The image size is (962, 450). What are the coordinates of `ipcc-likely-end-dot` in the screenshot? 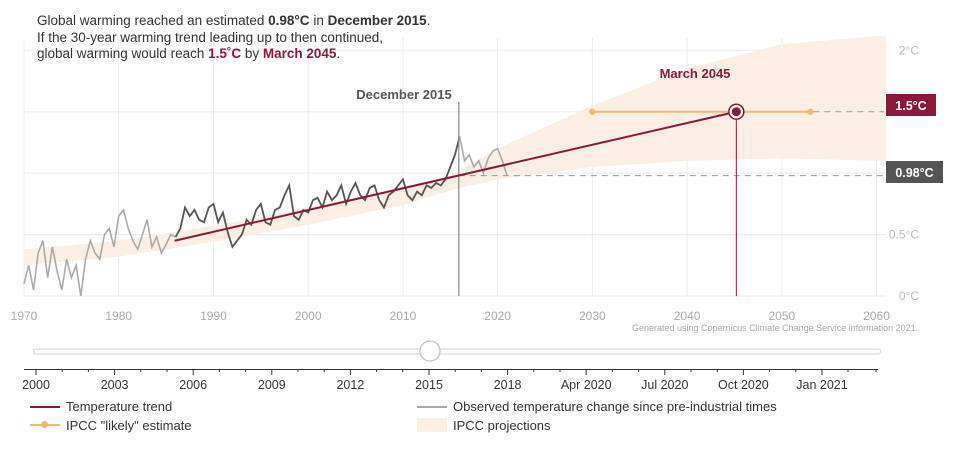 It's located at (810, 111).